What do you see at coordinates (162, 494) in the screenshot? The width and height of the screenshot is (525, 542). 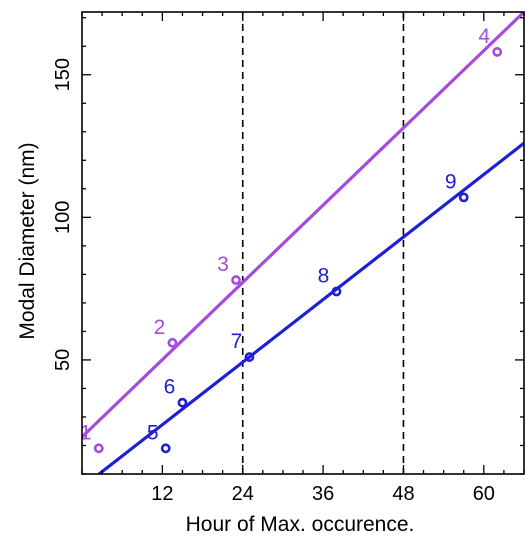 I see `x-tick-label-12: 12` at bounding box center [162, 494].